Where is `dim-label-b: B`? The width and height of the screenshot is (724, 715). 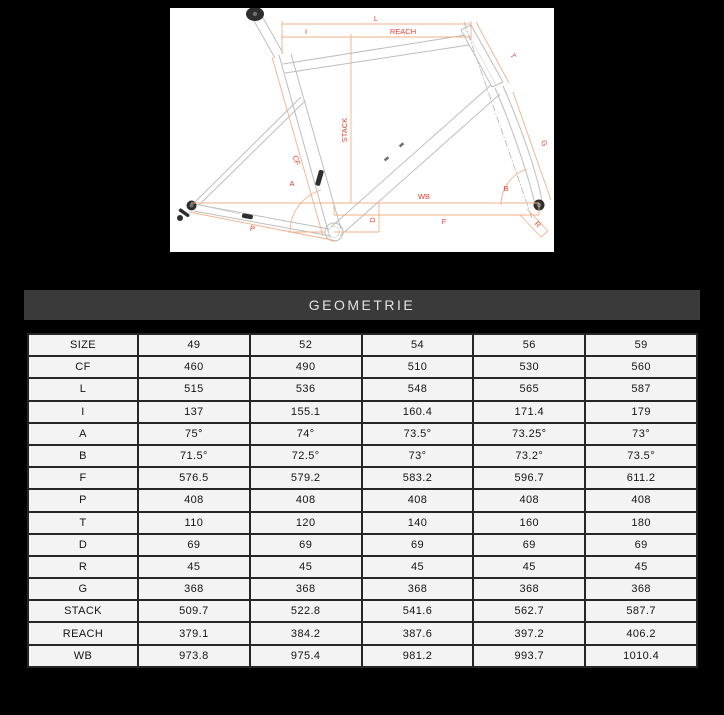
dim-label-b: B is located at coordinates (505, 188).